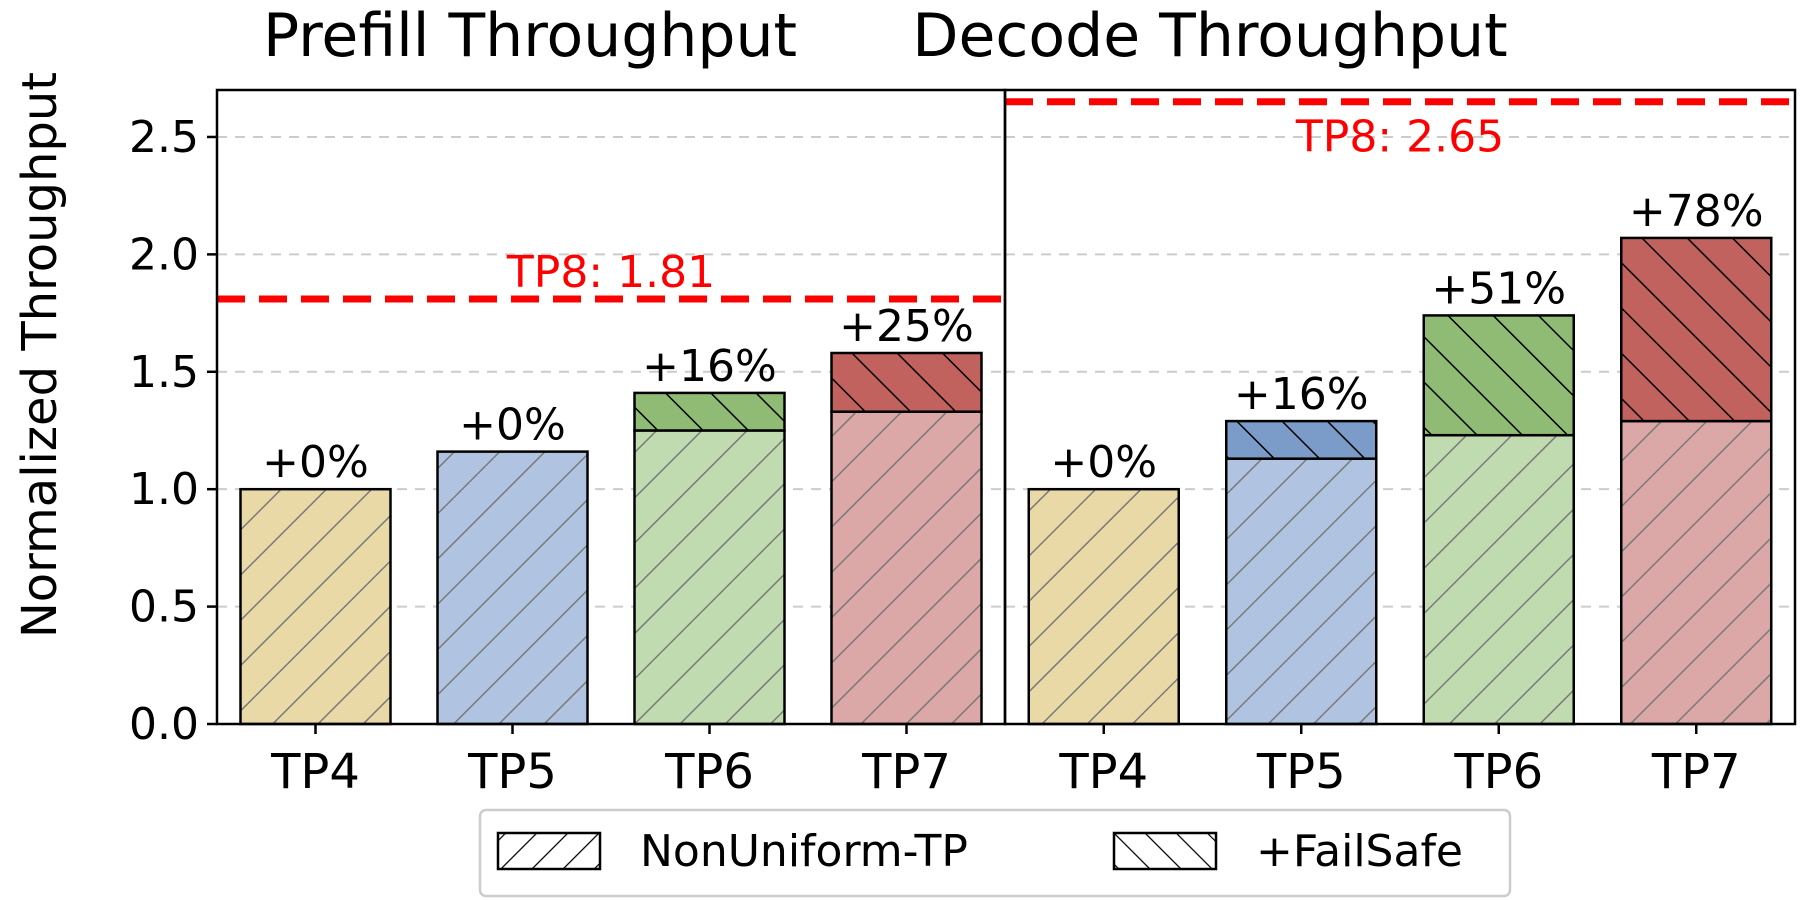  I want to click on legend-swatch-failsafe, so click(1165, 851).